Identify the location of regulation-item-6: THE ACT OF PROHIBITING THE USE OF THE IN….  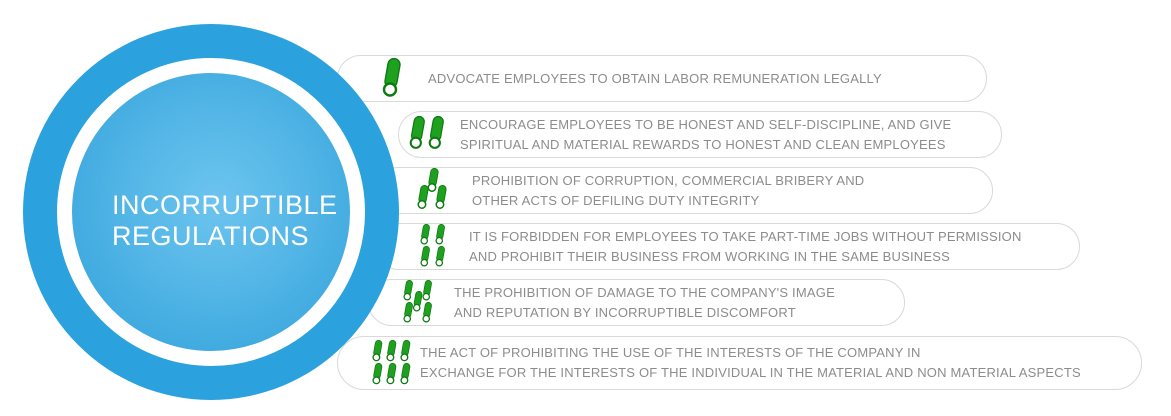
(739, 363).